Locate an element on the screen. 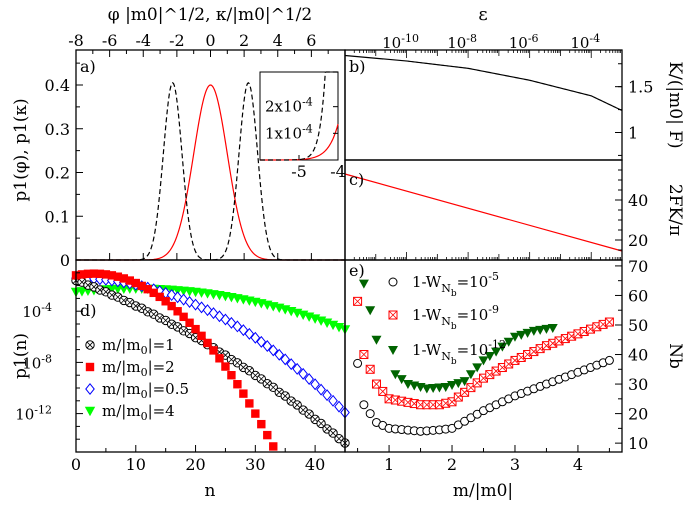 Image resolution: width=692 pixels, height=509 pixels. legend-label-exp: -5 is located at coordinates (493, 276).